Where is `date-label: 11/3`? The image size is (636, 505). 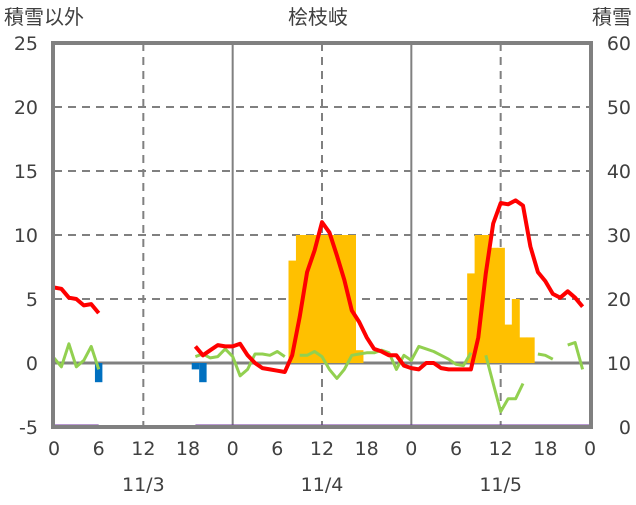
date-label: 11/3 is located at coordinates (143, 485).